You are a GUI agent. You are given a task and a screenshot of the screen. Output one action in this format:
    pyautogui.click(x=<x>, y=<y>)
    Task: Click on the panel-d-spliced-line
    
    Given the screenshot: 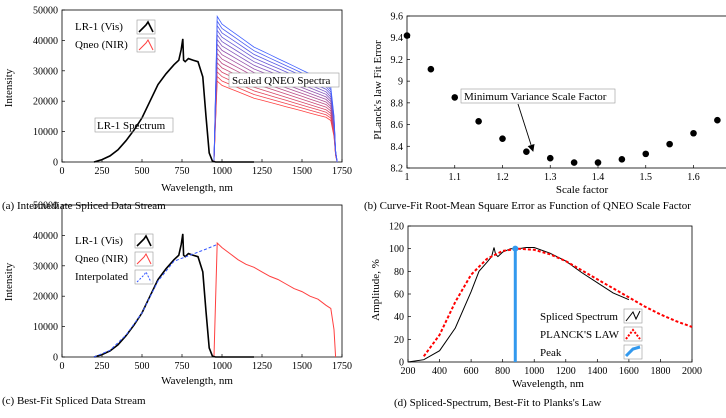 What is the action you would take?
    pyautogui.click(x=518, y=305)
    